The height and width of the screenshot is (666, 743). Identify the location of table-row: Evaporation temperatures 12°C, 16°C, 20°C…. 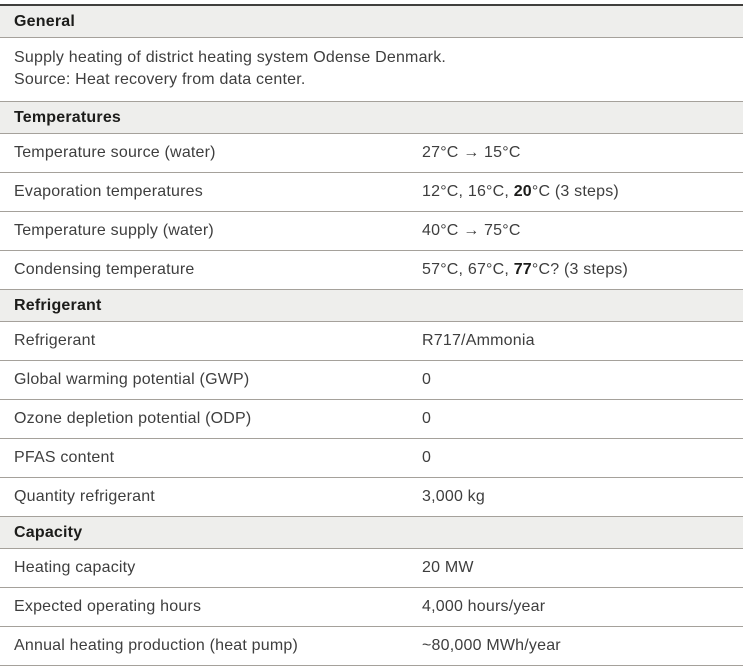
(371, 192).